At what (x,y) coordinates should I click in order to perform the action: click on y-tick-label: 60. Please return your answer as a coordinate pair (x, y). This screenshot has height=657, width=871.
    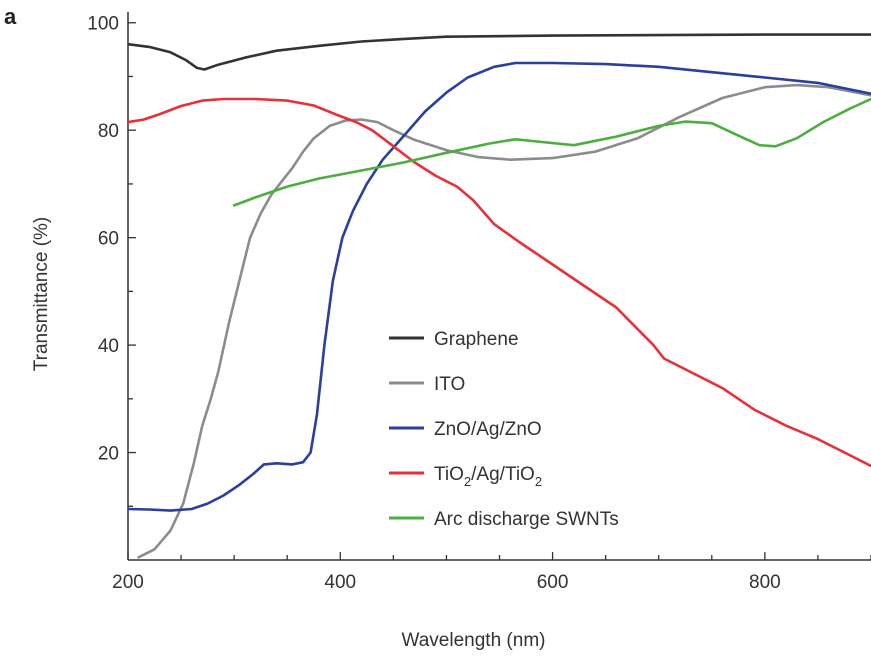
    Looking at the image, I should click on (108, 239).